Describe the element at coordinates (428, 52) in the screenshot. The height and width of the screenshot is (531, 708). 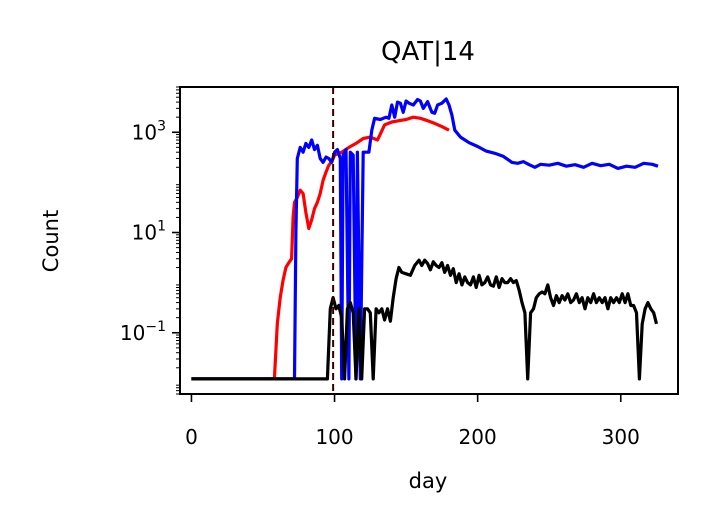
I see `chart-title: QAT|14` at that location.